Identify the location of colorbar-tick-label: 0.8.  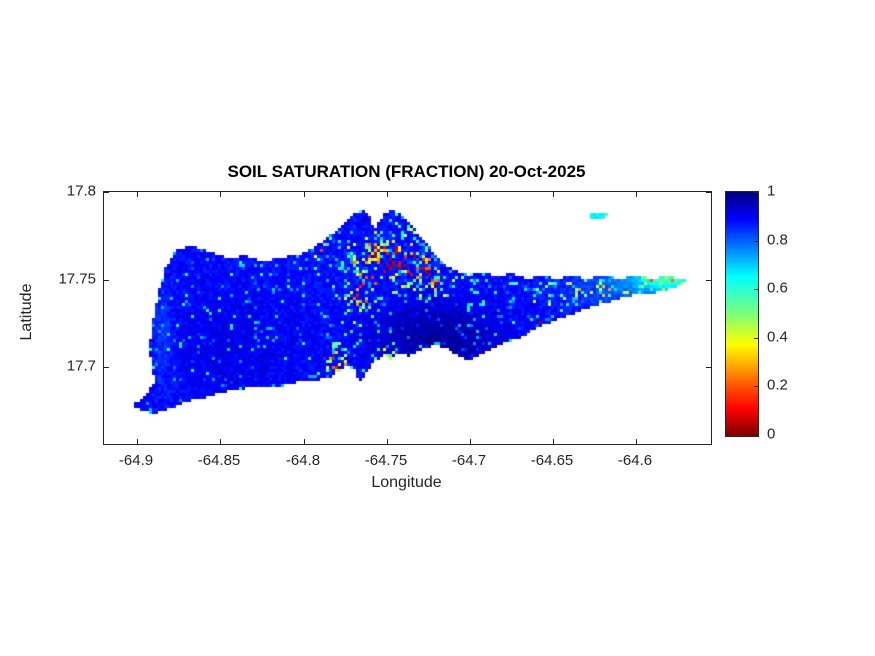
(777, 240).